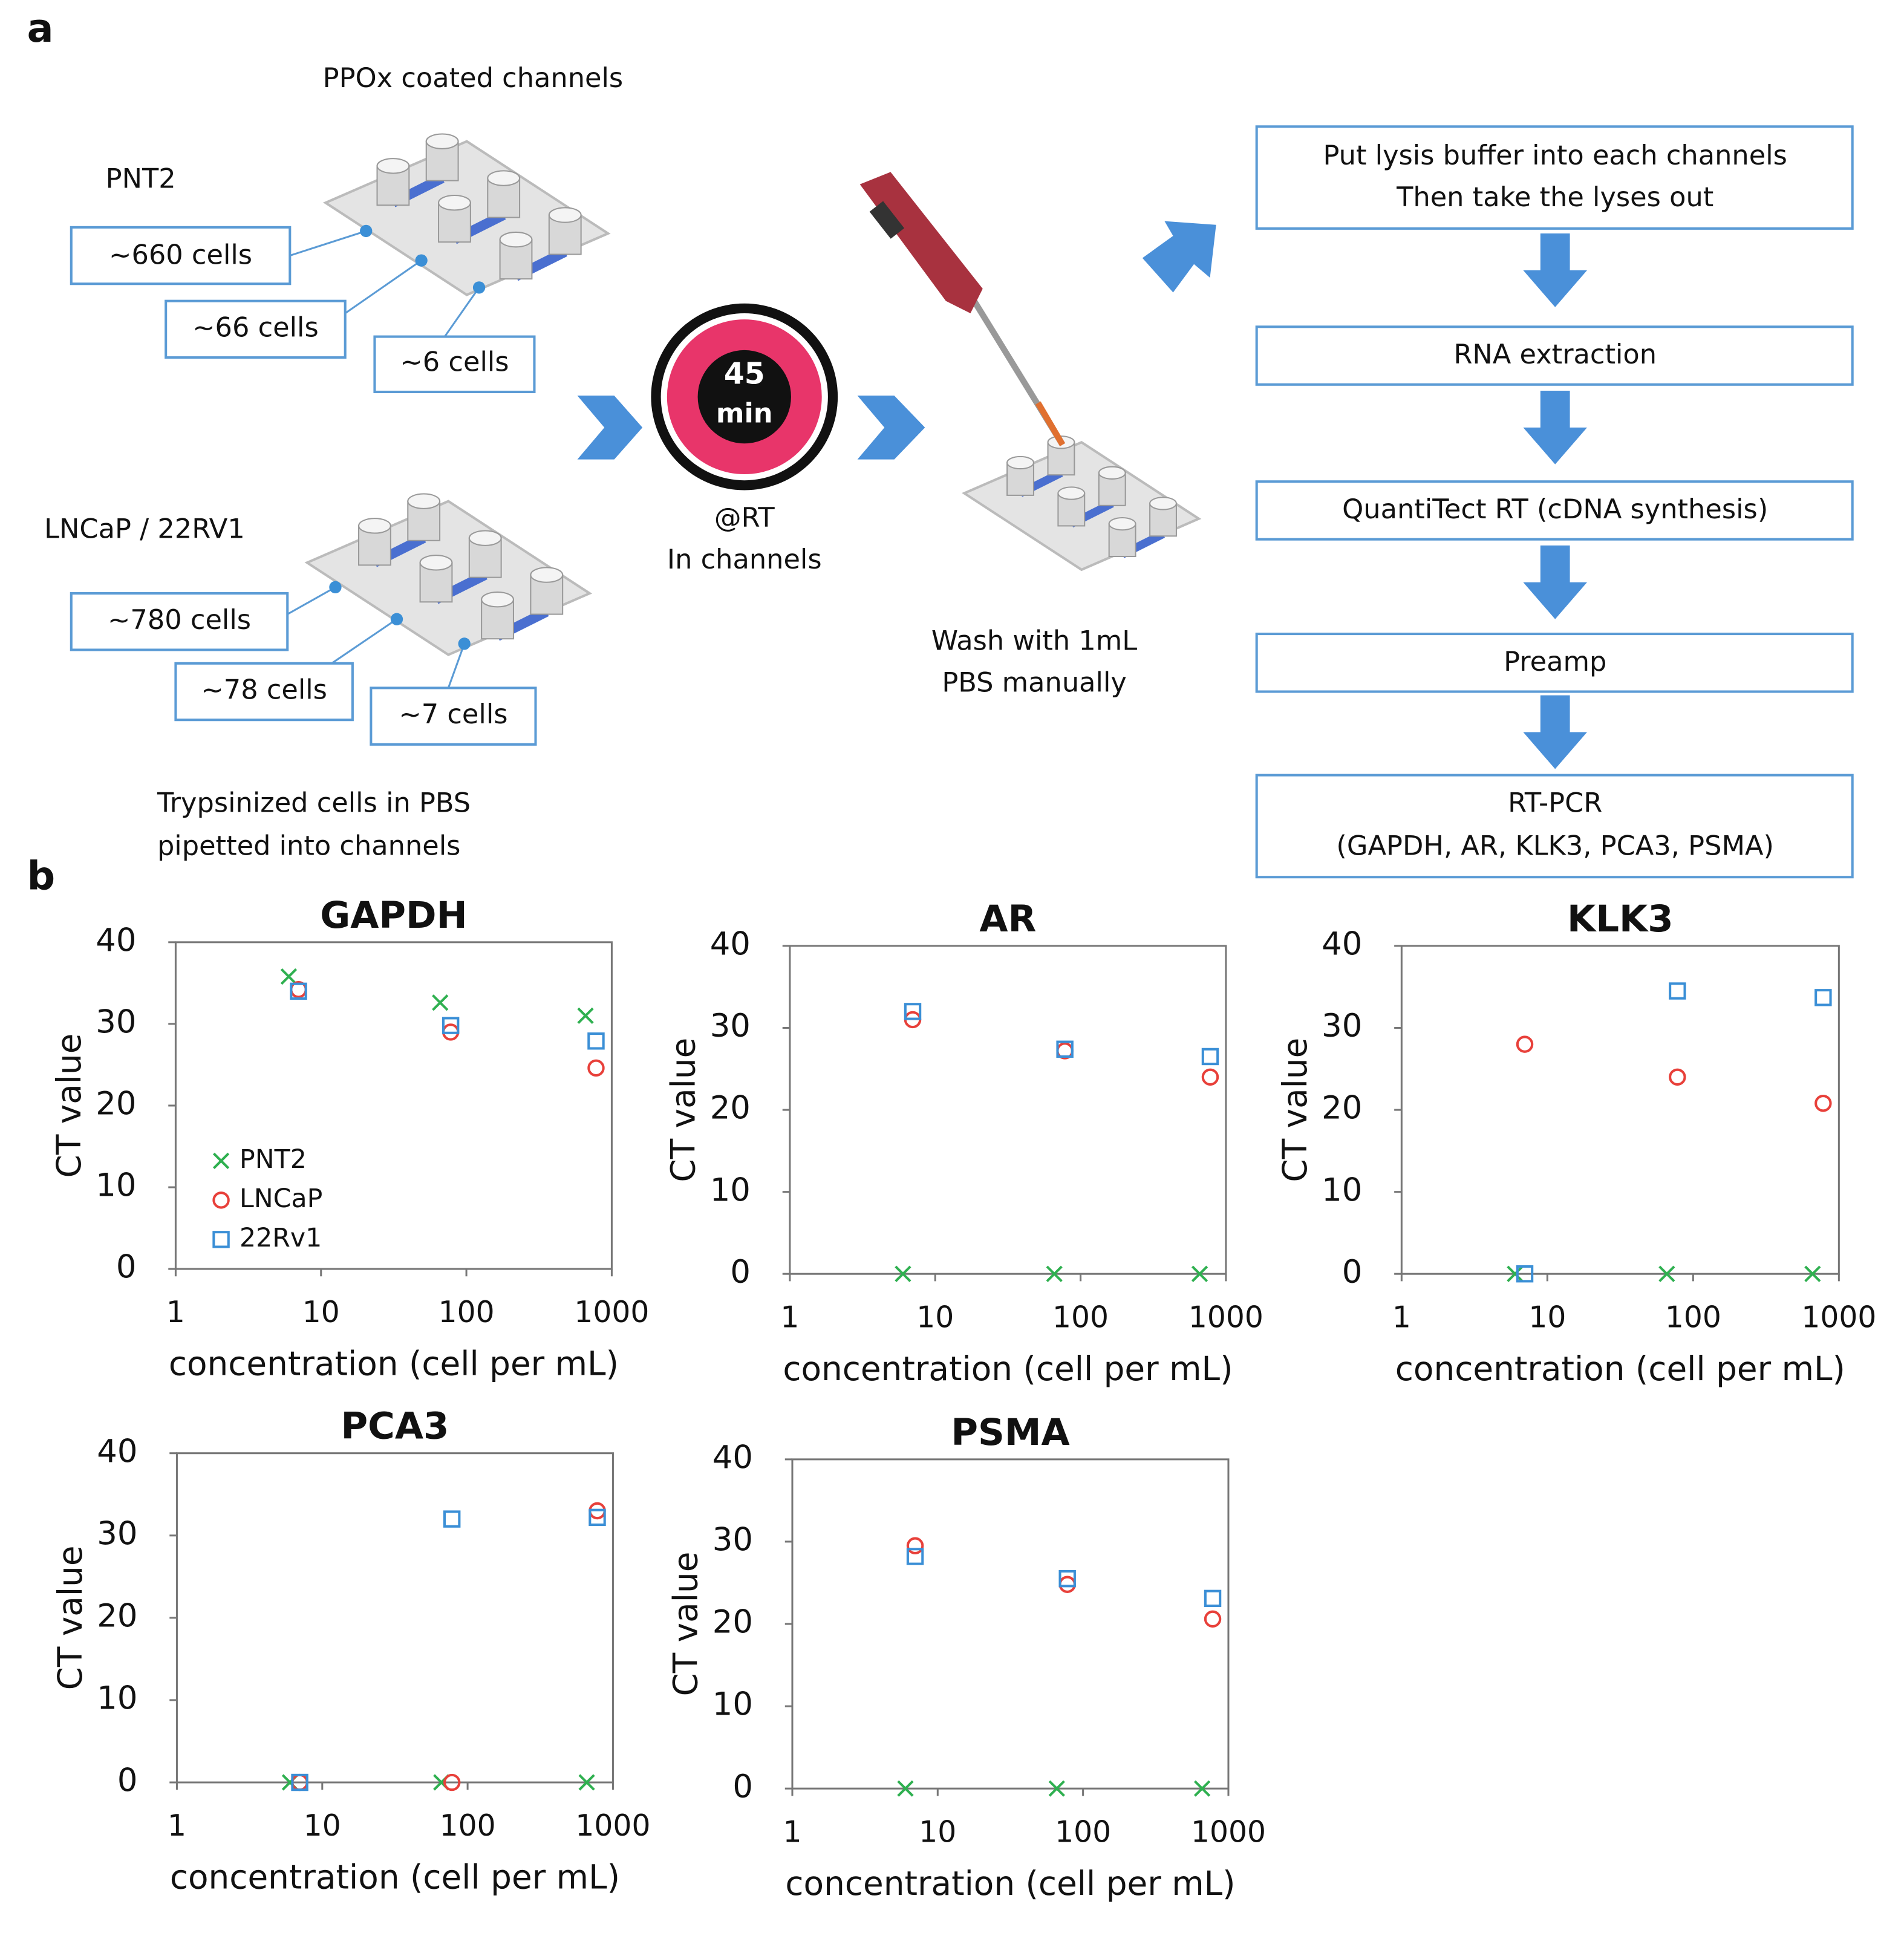 The width and height of the screenshot is (1904, 1936). Describe the element at coordinates (144, 528) in the screenshot. I see `cell-line: LNCaP / 22RV1` at that location.